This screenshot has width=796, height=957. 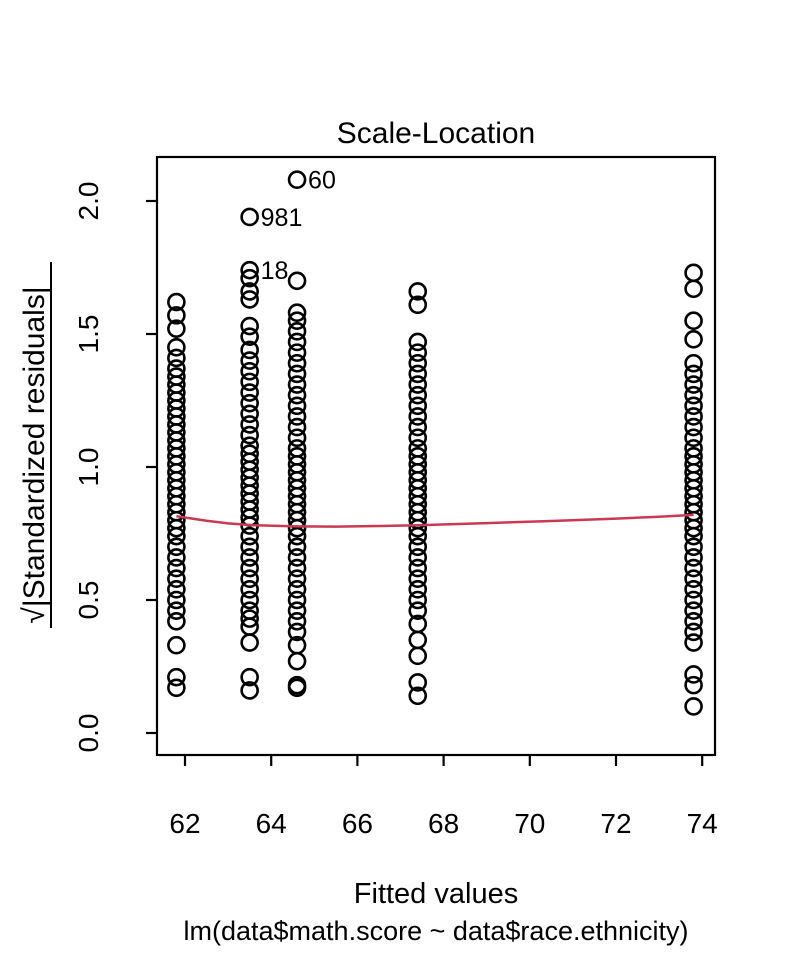 What do you see at coordinates (88, 733) in the screenshot?
I see `y-tick-label: 0.0` at bounding box center [88, 733].